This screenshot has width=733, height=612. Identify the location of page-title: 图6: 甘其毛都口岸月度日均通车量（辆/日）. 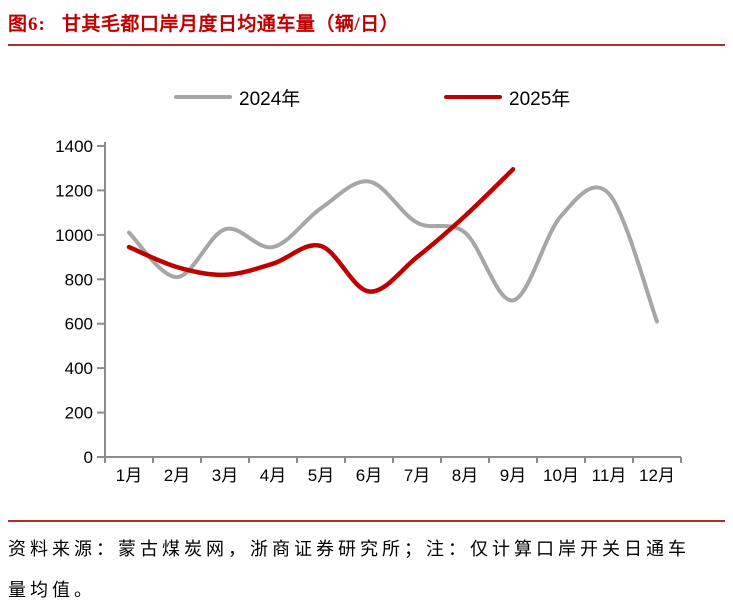
(203, 22).